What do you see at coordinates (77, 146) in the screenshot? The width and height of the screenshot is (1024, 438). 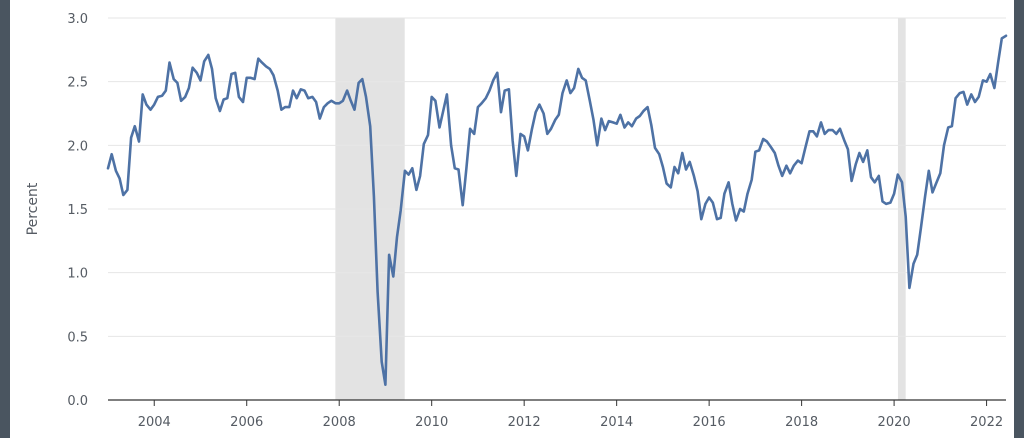 I see `y-tick-label: 2.0` at bounding box center [77, 146].